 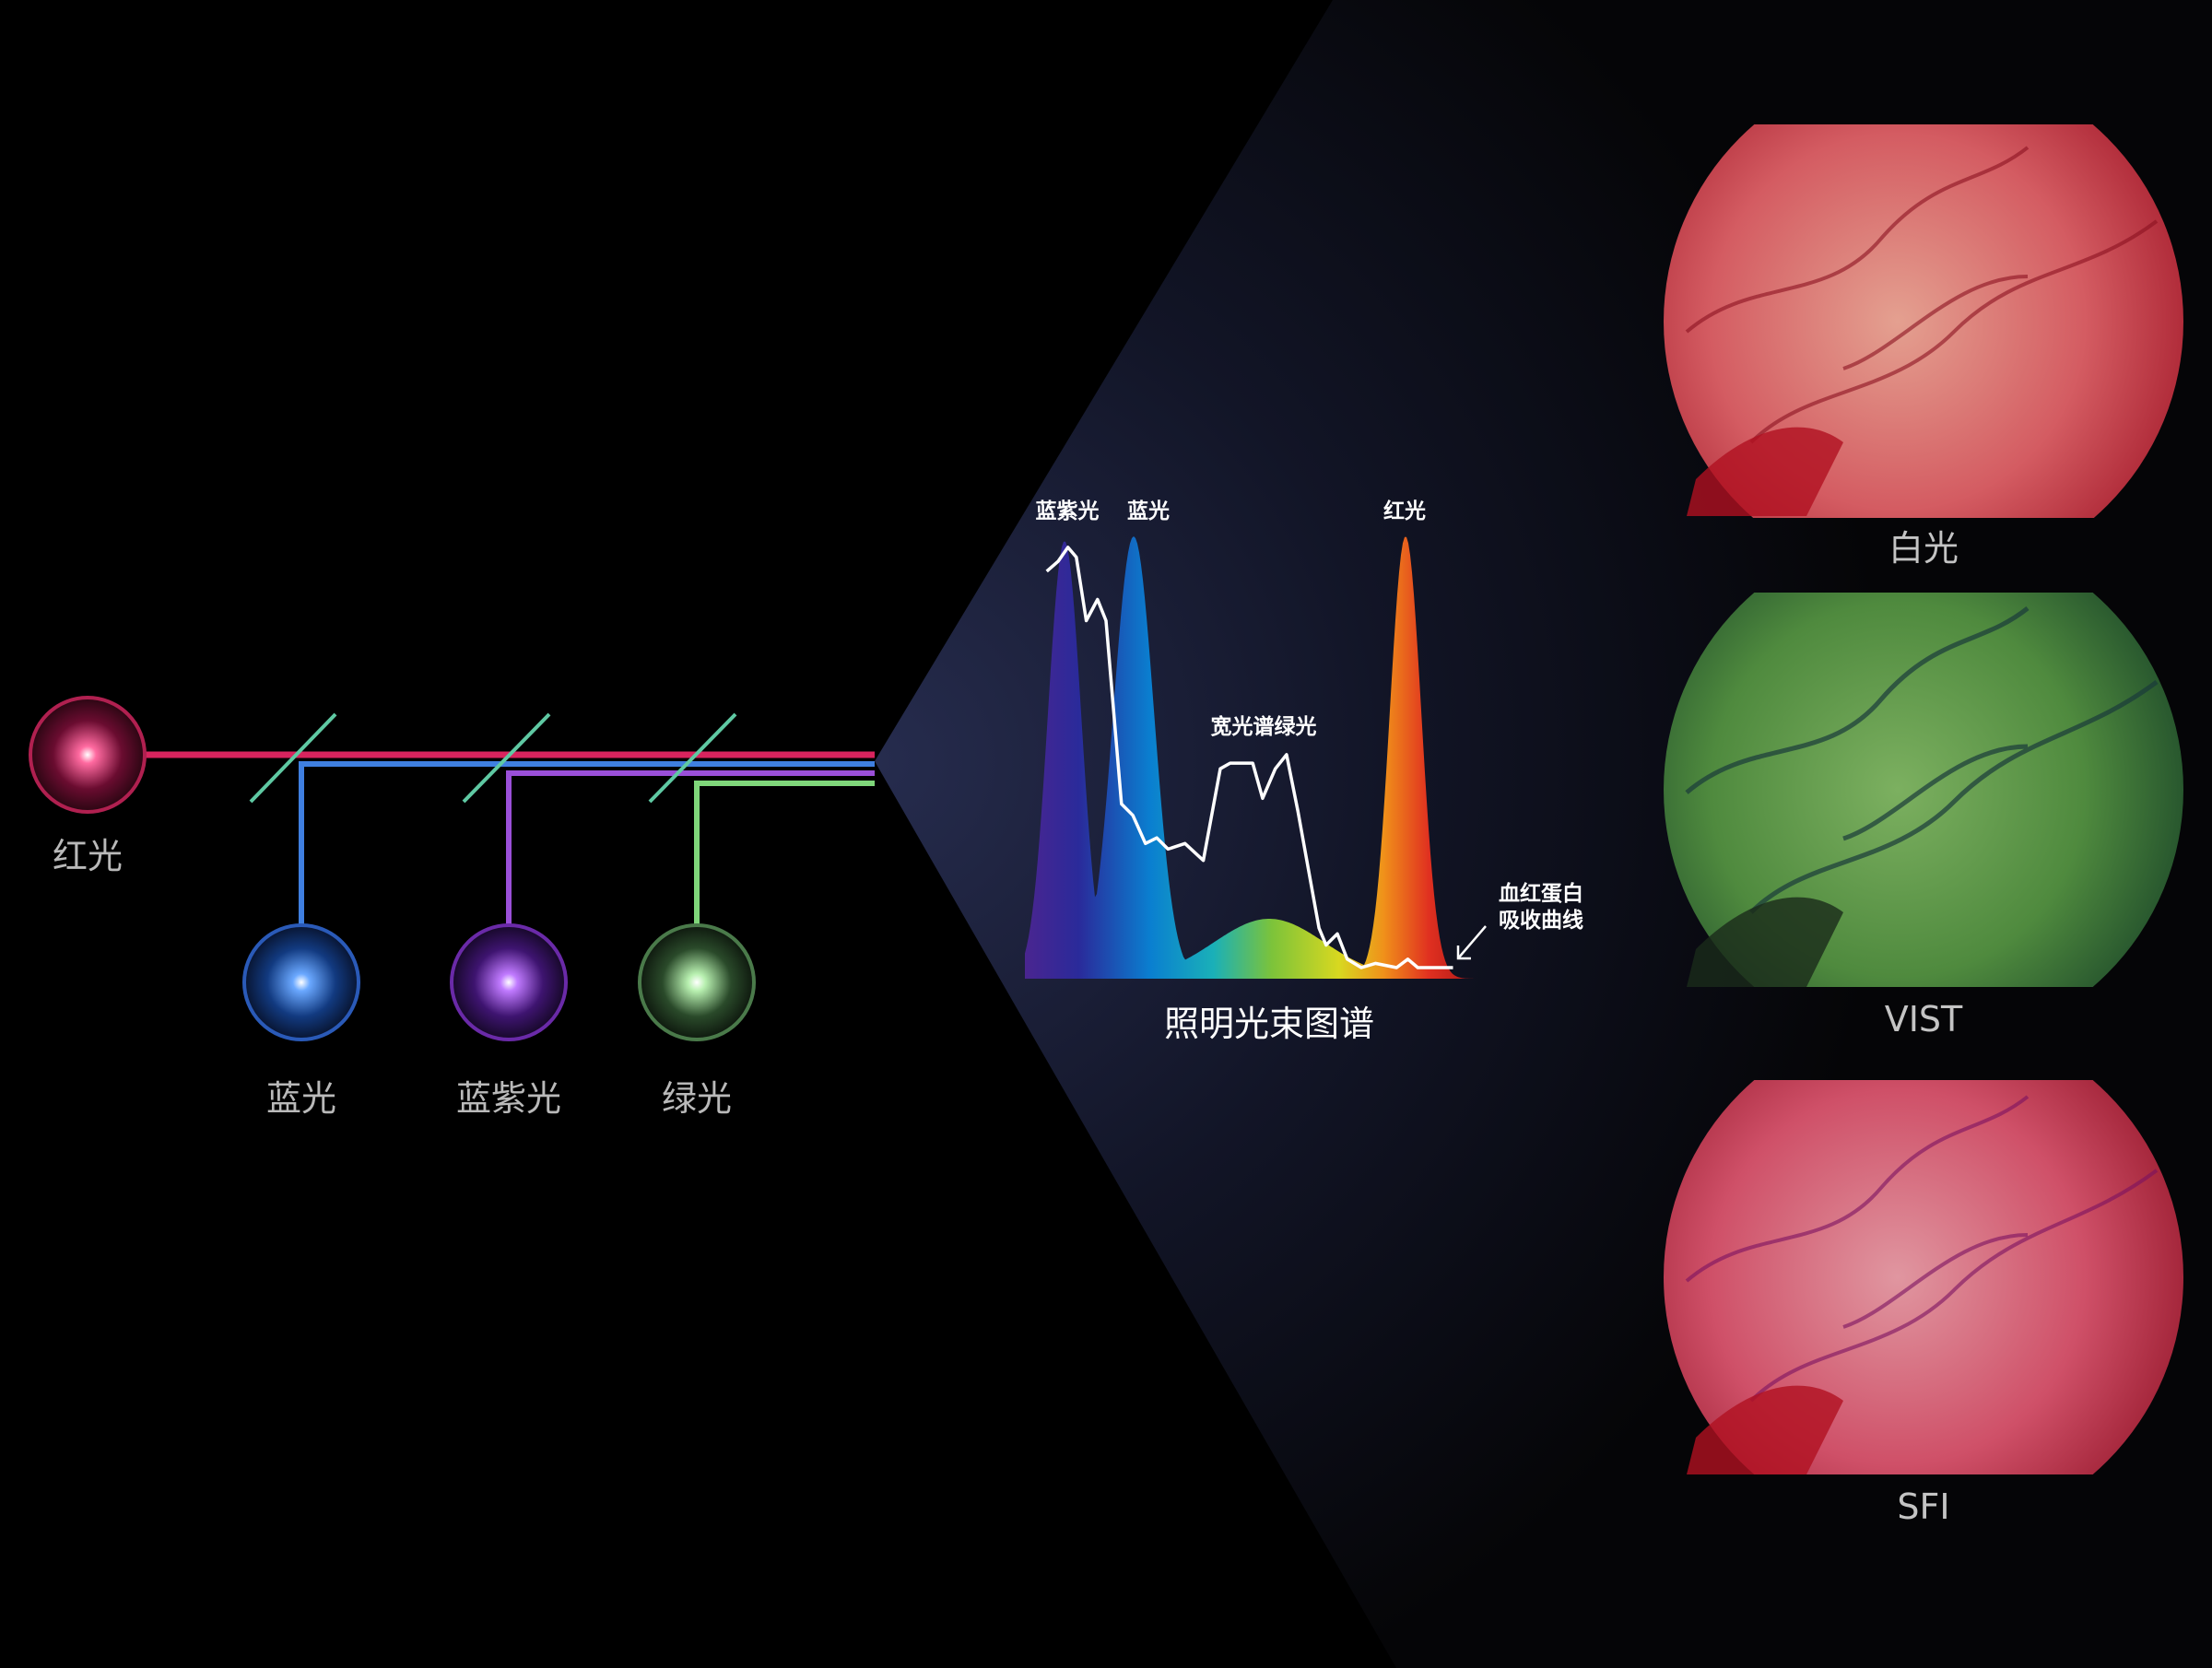 What do you see at coordinates (1264, 726) in the screenshot?
I see `peak-label-green: 宽光谱绿光` at bounding box center [1264, 726].